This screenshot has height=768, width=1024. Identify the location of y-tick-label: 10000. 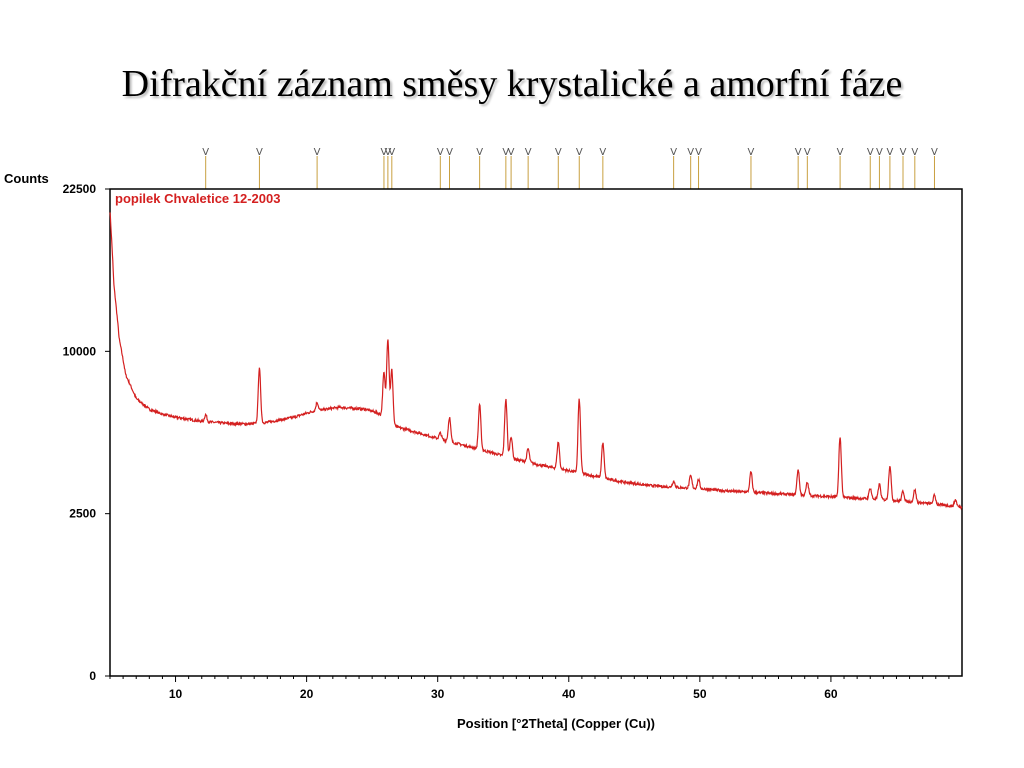
(80, 351).